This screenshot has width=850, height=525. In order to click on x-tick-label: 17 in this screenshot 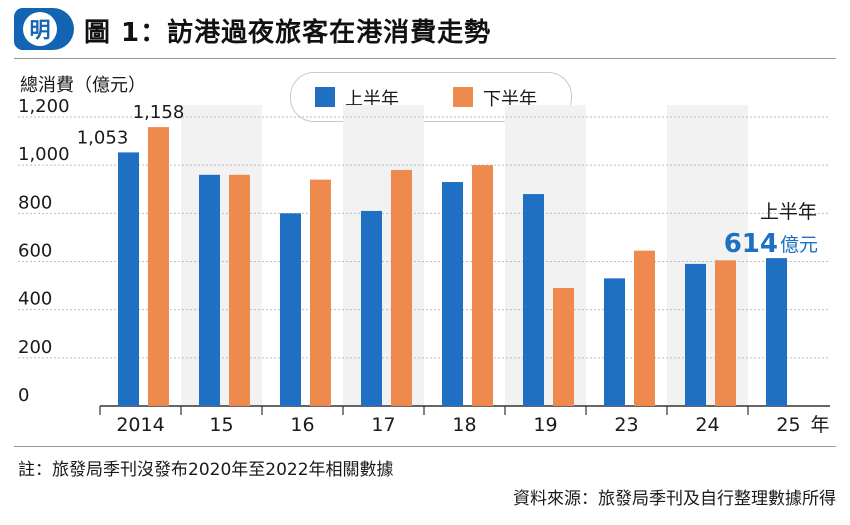, I will do `click(383, 425)`.